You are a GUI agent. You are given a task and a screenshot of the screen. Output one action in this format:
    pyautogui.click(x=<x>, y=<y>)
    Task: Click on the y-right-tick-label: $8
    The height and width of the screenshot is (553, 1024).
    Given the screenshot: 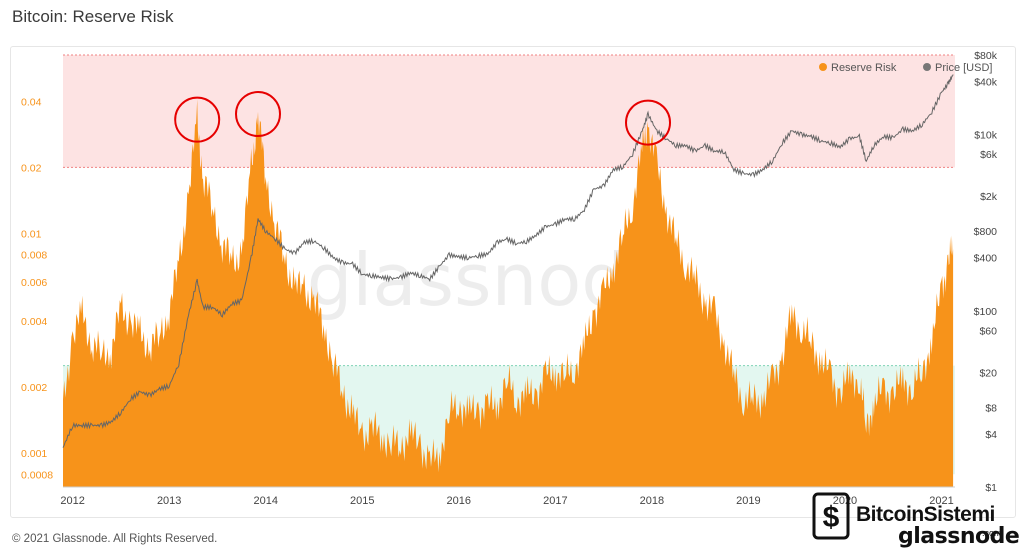 What is the action you would take?
    pyautogui.click(x=991, y=408)
    